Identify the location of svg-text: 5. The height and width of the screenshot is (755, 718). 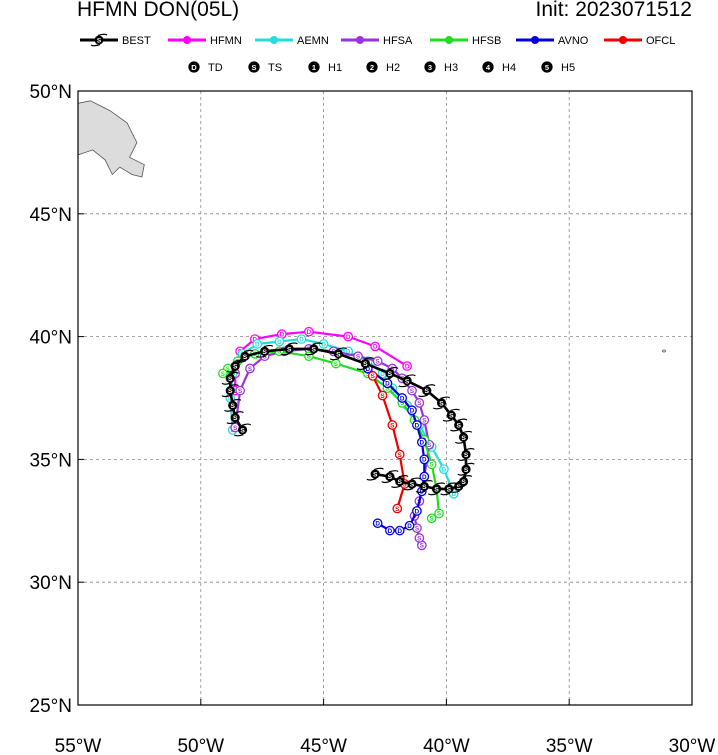
(547, 67).